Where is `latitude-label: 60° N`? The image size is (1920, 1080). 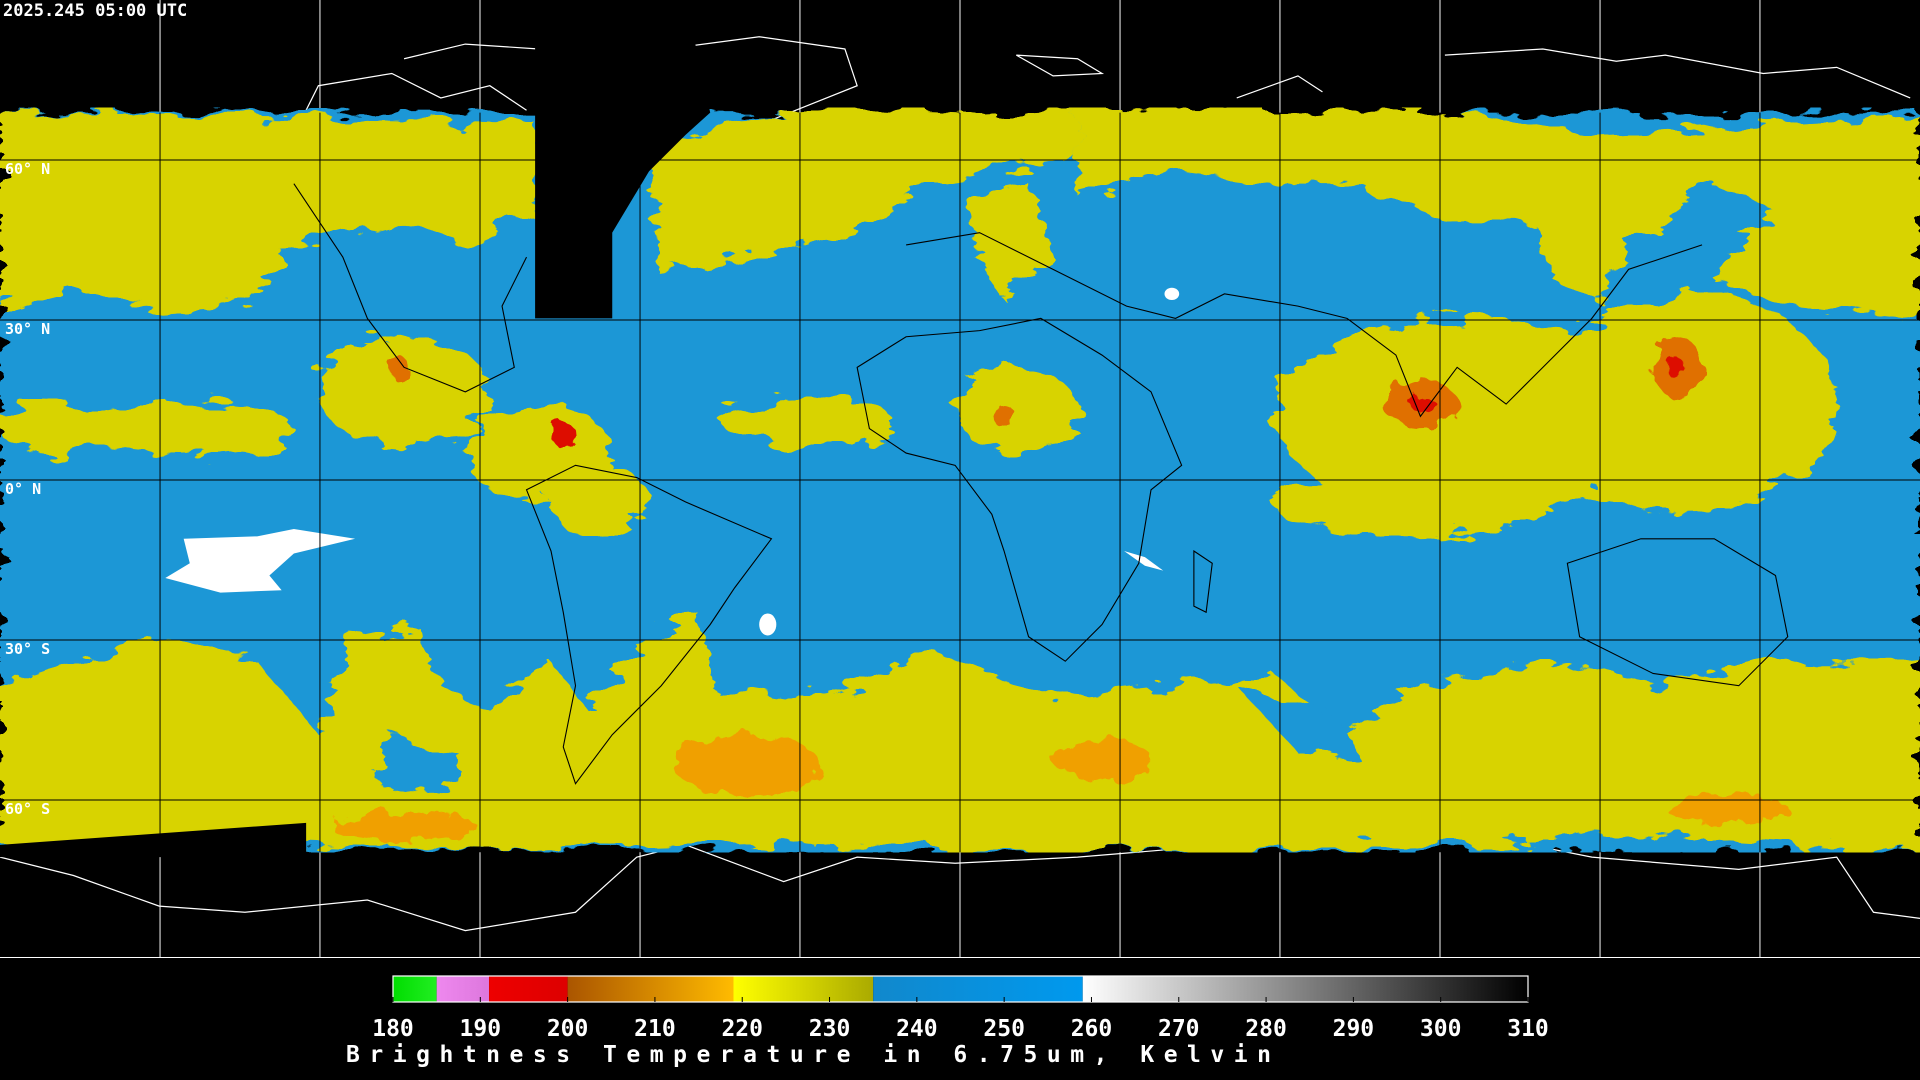 latitude-label: 60° N is located at coordinates (27, 169).